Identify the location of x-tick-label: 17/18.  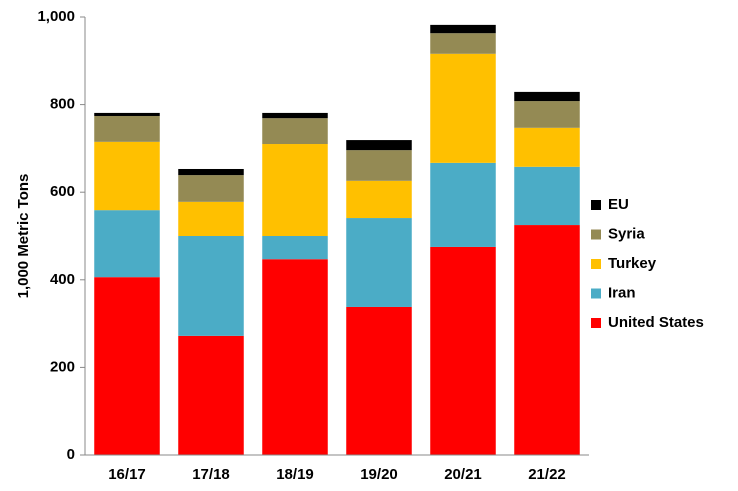
(211, 474).